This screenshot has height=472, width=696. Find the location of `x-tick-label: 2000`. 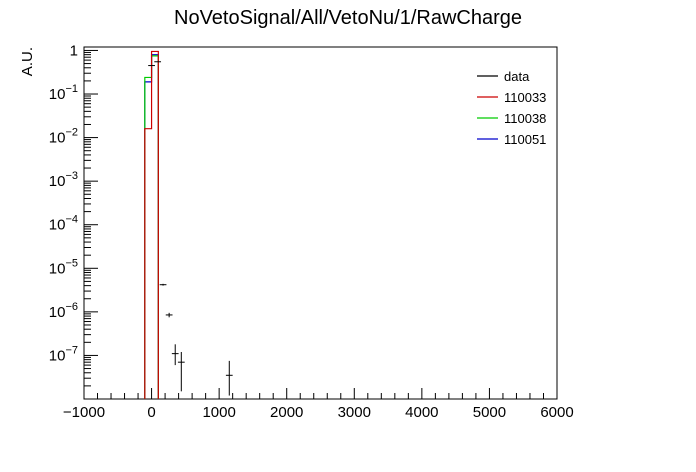

x-tick-label: 2000 is located at coordinates (286, 412).